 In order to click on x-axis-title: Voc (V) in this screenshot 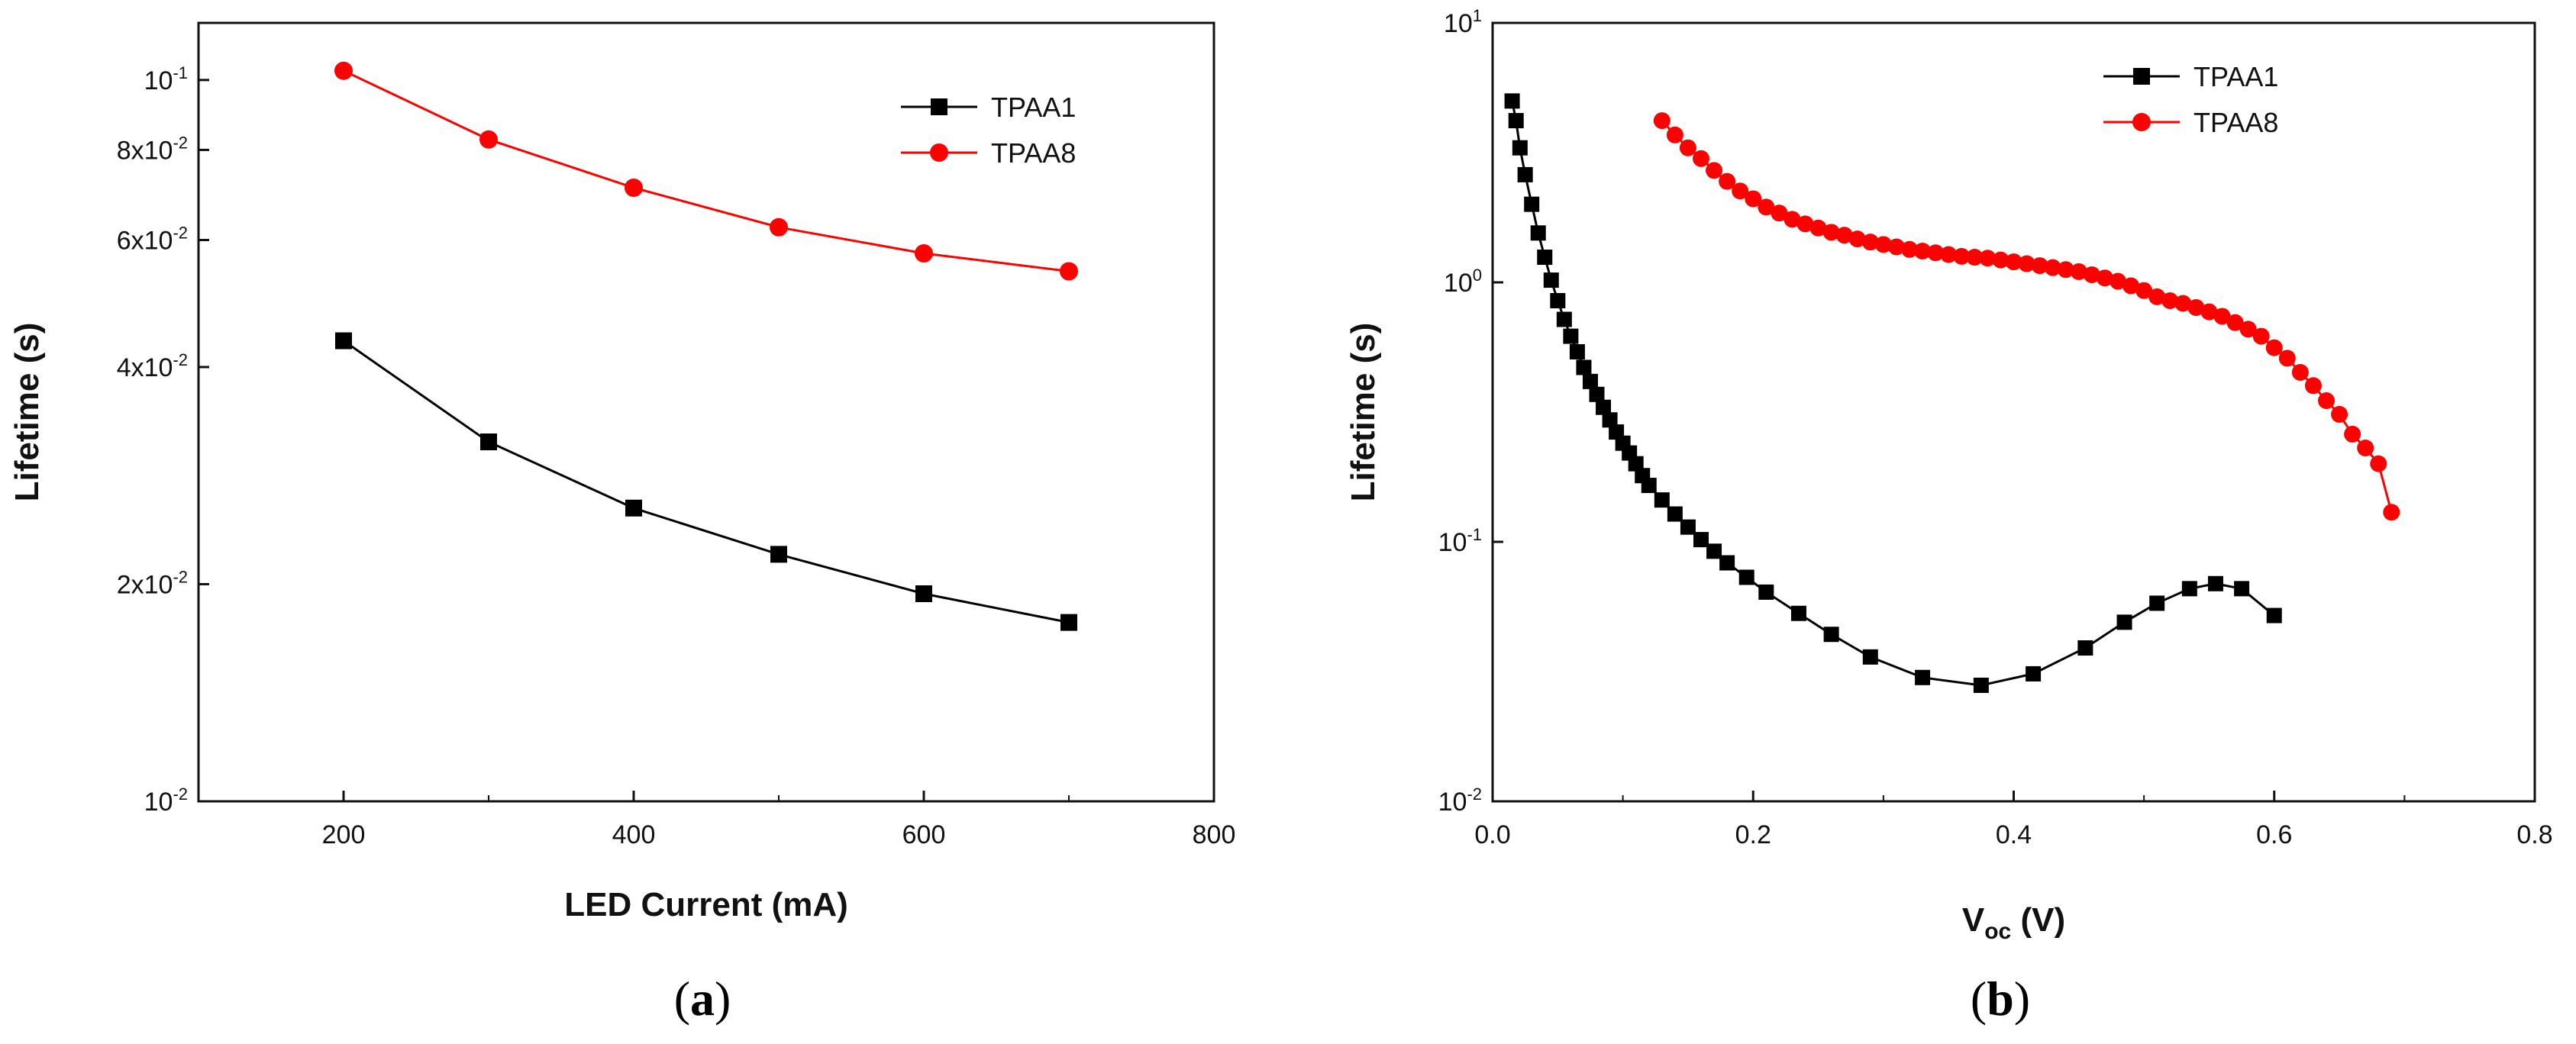, I will do `click(2013, 922)`.